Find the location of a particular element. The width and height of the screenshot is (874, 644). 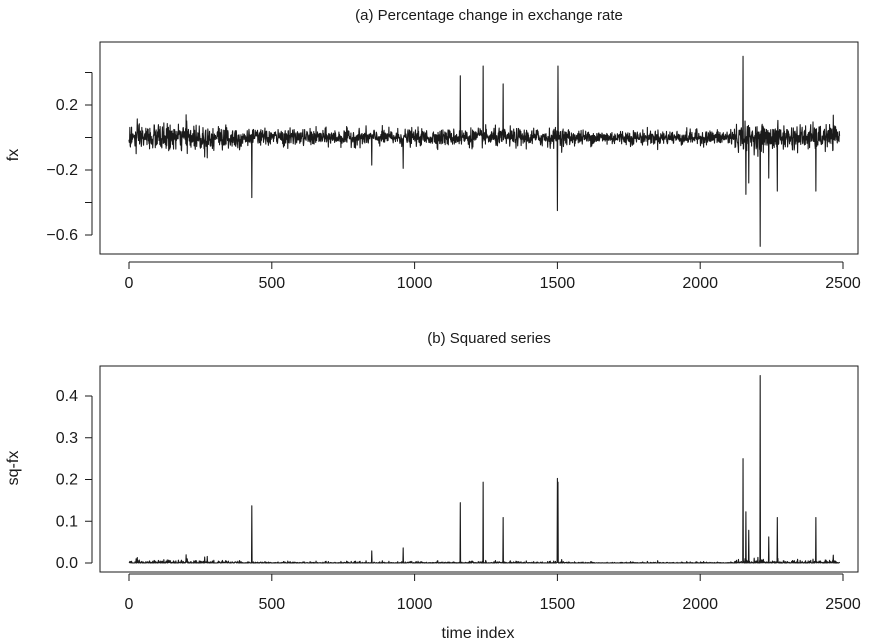

panel-b-y-tick-label: 0.3 is located at coordinates (67, 438).